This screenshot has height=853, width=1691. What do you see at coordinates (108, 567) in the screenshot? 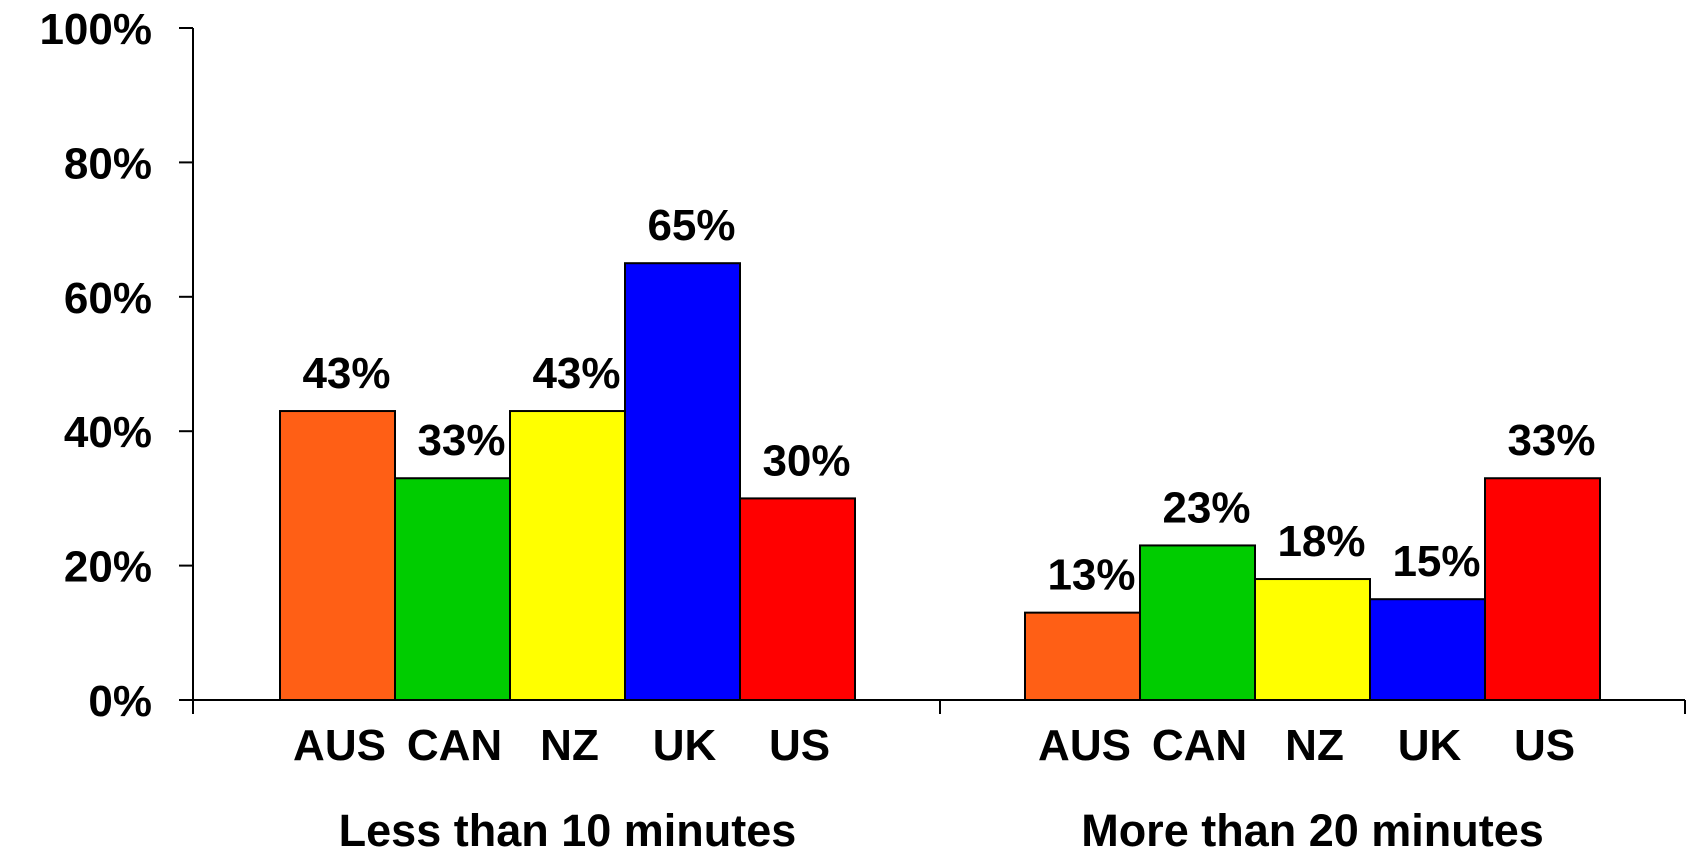
I see `y-tick-label: 20%` at bounding box center [108, 567].